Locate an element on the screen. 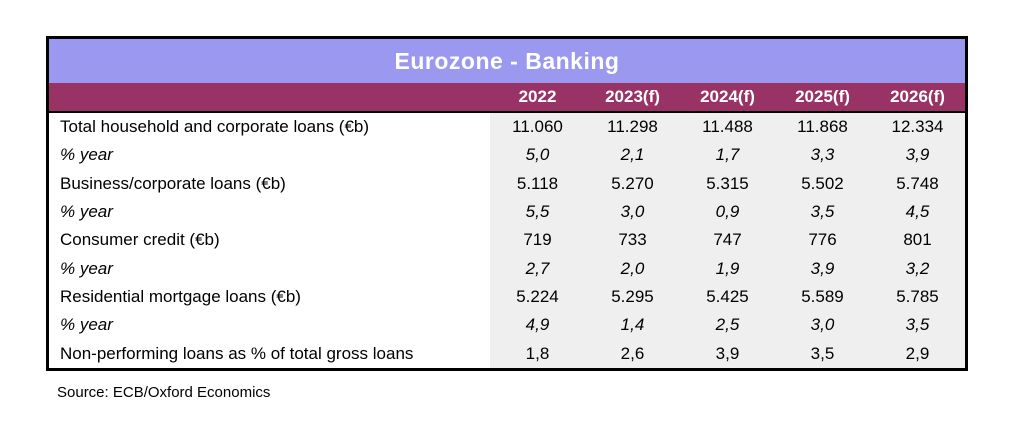  table-header-row: 2022 2023(f) 2024(f) 2025(f) 2026(f) is located at coordinates (507, 98).